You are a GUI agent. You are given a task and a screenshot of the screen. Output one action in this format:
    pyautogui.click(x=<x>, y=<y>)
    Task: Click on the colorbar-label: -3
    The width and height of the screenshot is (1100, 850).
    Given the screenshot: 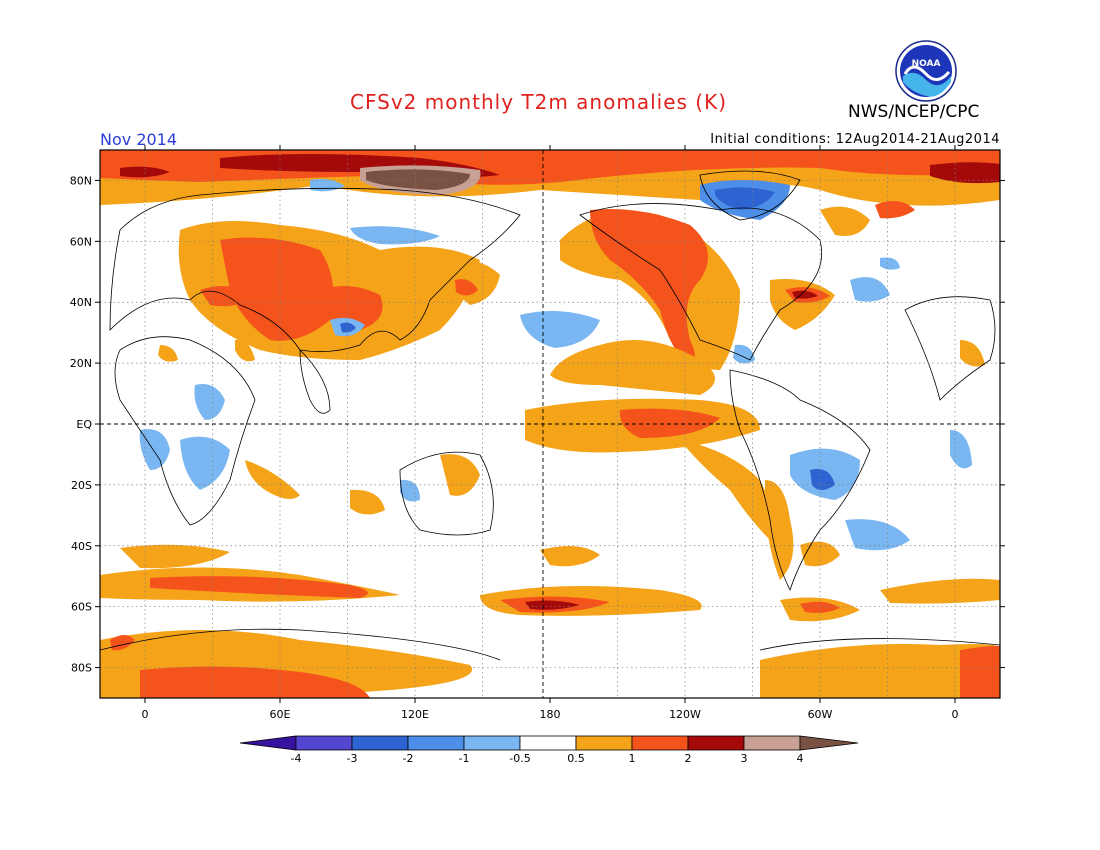 What is the action you would take?
    pyautogui.click(x=352, y=758)
    